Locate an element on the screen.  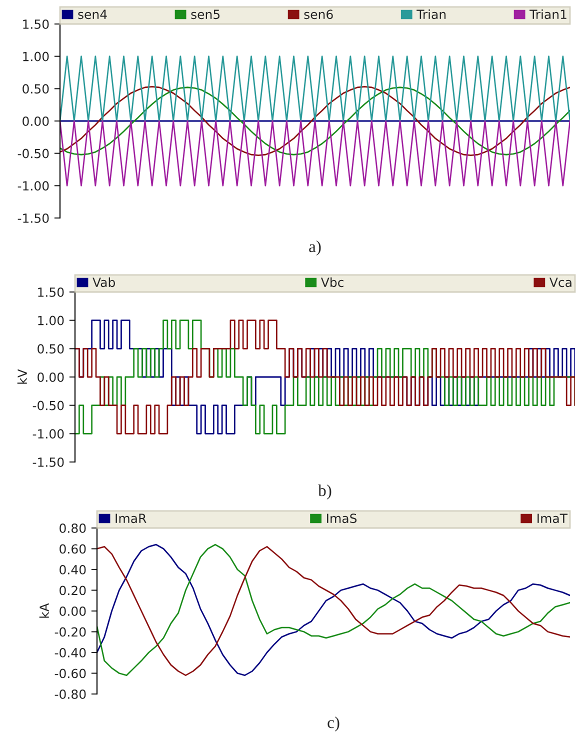
legend-label: sen5 is located at coordinates (205, 15).